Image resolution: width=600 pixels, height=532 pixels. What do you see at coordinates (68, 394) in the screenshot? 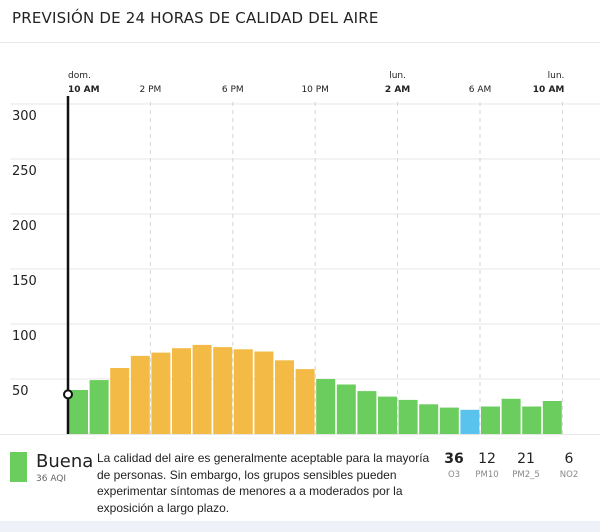
I see `current-value-marker` at bounding box center [68, 394].